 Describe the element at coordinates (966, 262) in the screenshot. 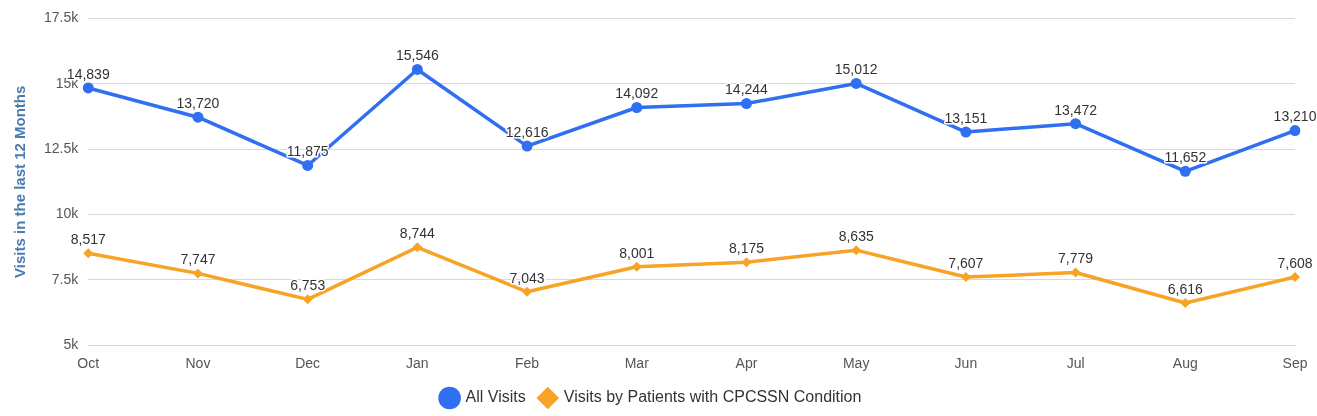

I see `data-label: 7,607` at that location.